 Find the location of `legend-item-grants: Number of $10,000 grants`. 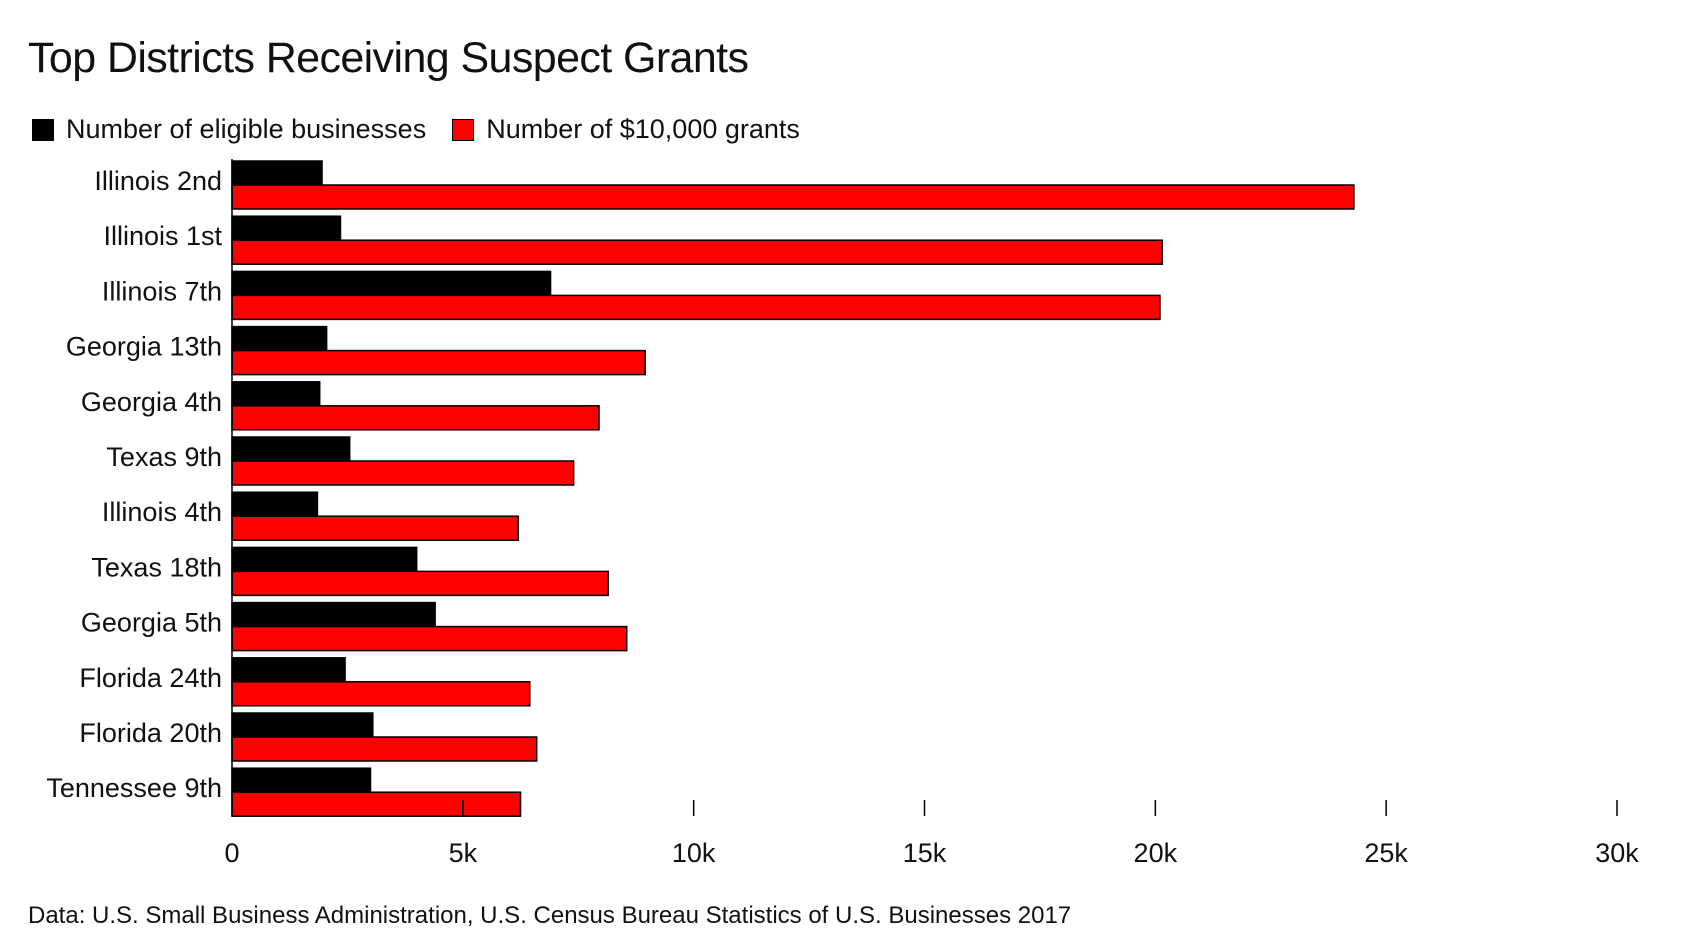

legend-item-grants: Number of $10,000 grants is located at coordinates (626, 129).